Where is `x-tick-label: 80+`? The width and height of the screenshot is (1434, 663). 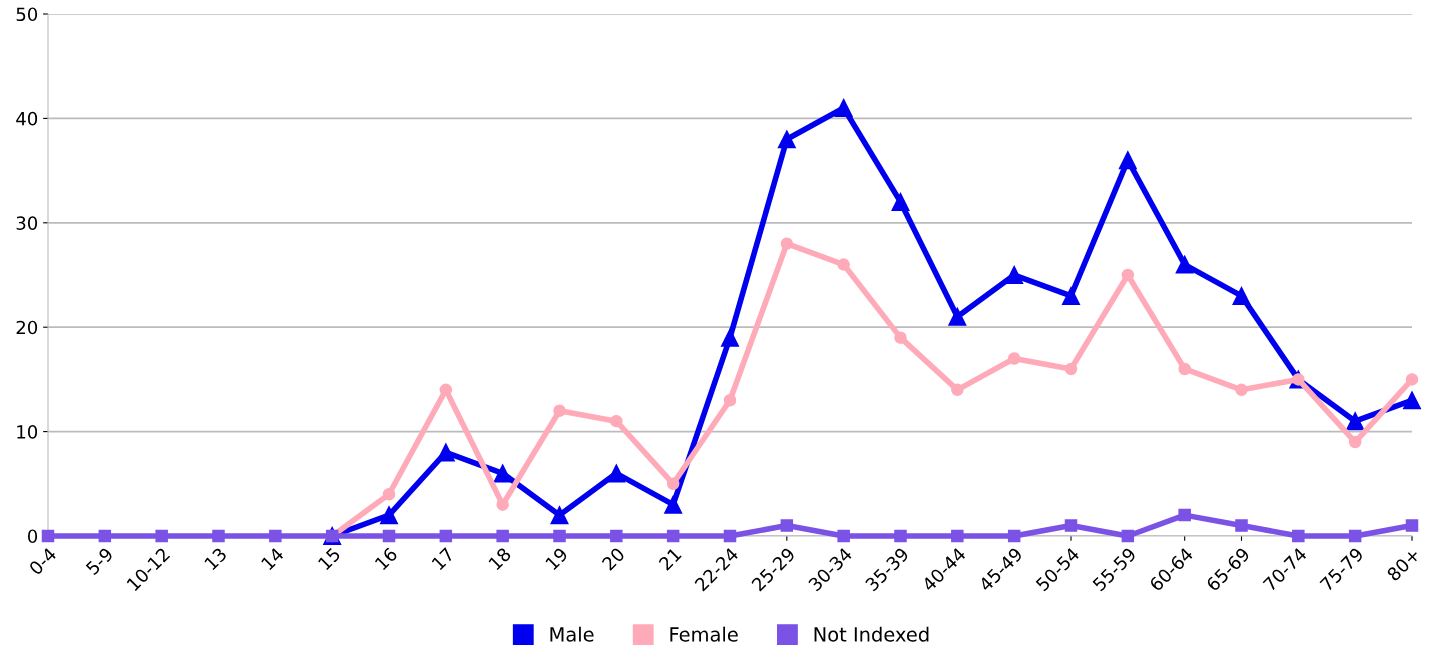 x-tick-label: 80+ is located at coordinates (1403, 564).